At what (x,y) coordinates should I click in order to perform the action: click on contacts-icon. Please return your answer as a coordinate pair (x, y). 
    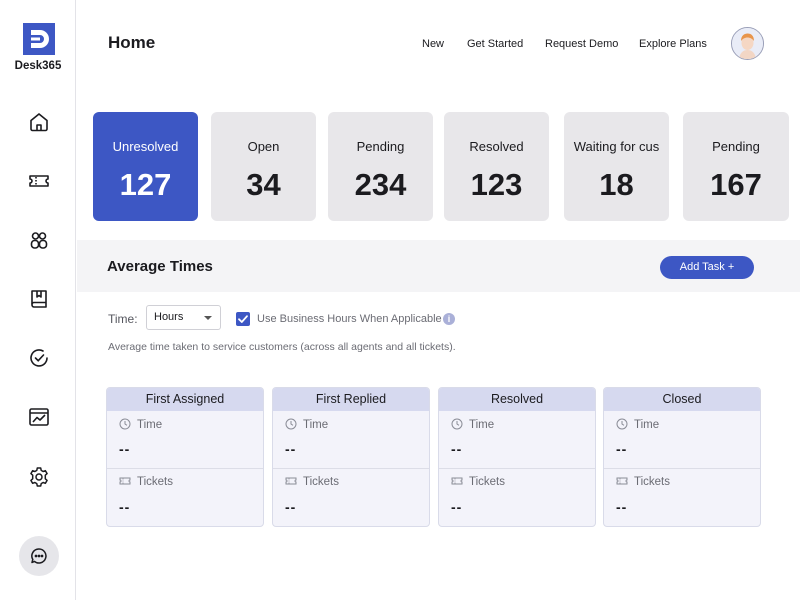
    Looking at the image, I should click on (39, 240).